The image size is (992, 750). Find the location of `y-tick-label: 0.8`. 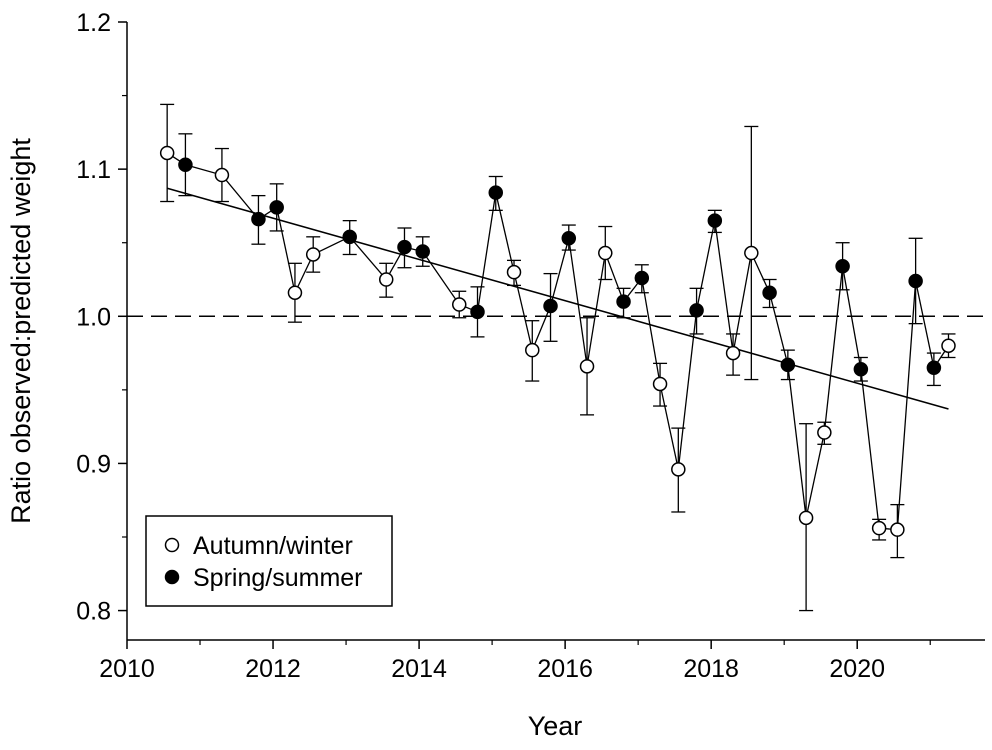

y-tick-label: 0.8 is located at coordinates (93, 612).